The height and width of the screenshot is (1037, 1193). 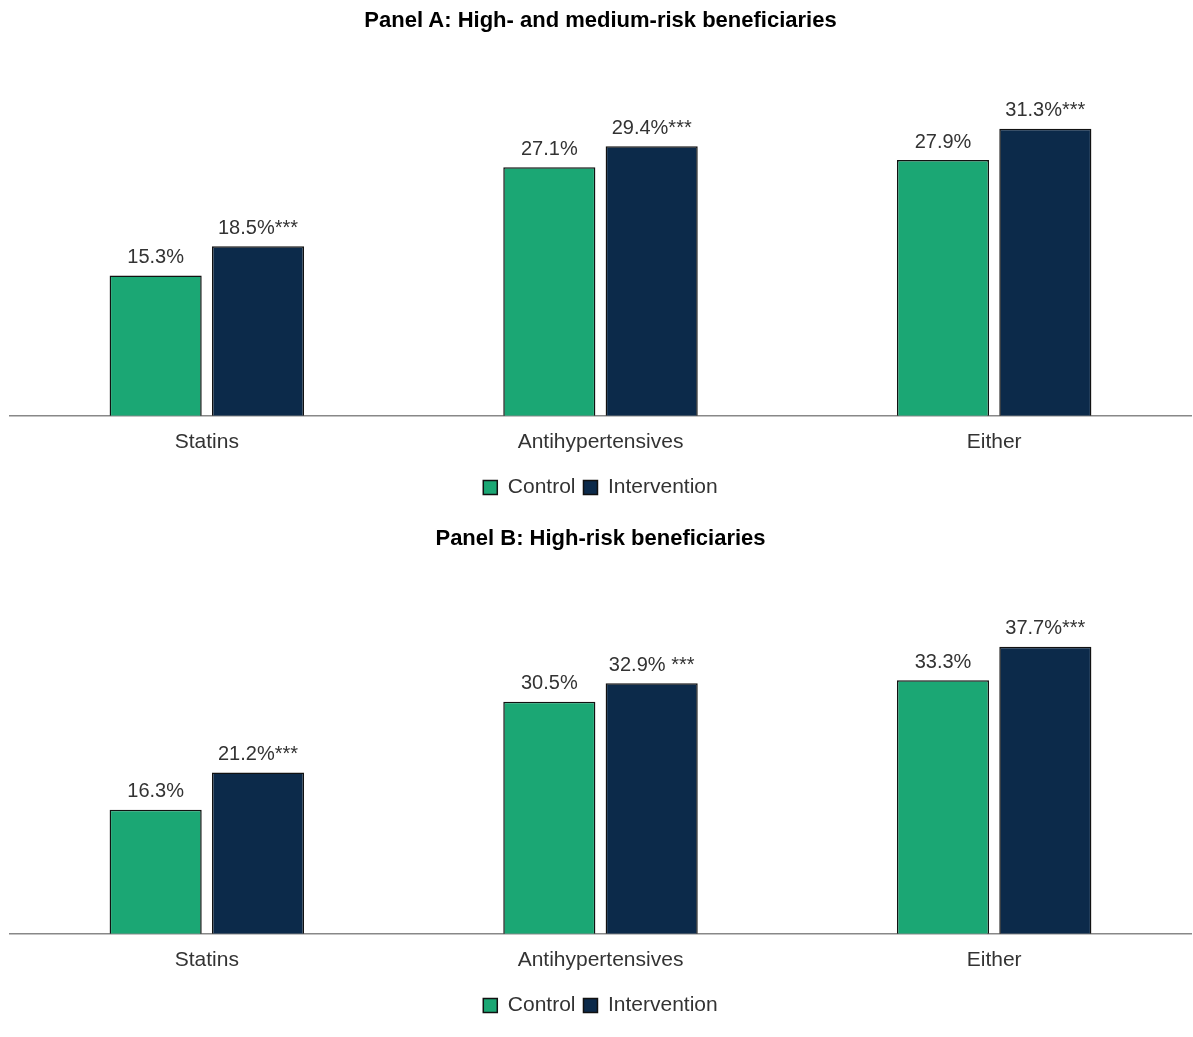 I want to click on data-label: 27.9%, so click(x=943, y=140).